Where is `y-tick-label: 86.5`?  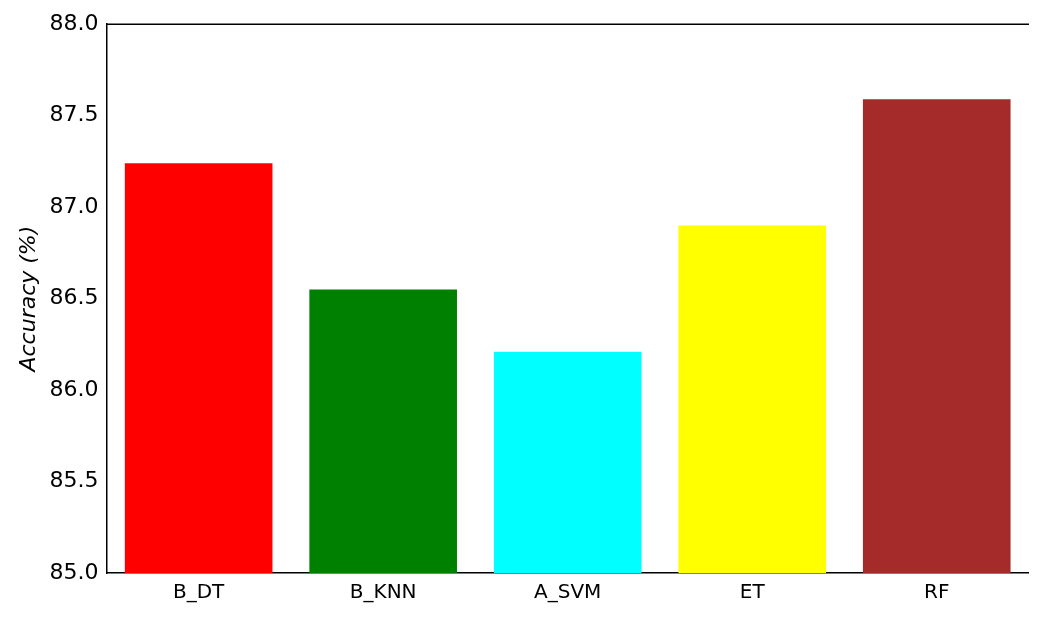
y-tick-label: 86.5 is located at coordinates (74, 297).